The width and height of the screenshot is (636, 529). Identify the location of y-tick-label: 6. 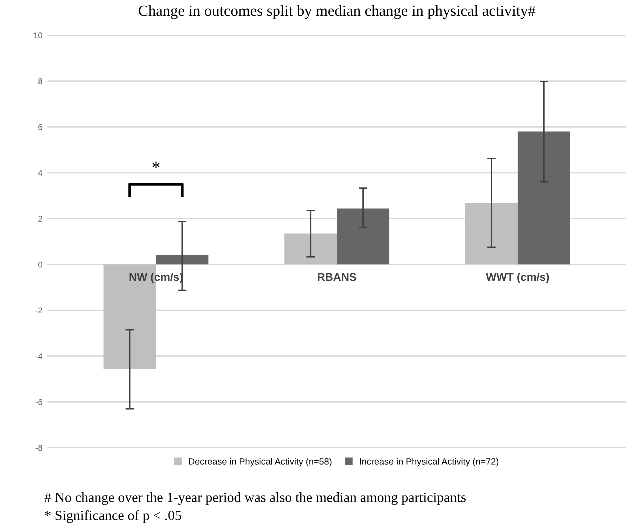
(40, 127).